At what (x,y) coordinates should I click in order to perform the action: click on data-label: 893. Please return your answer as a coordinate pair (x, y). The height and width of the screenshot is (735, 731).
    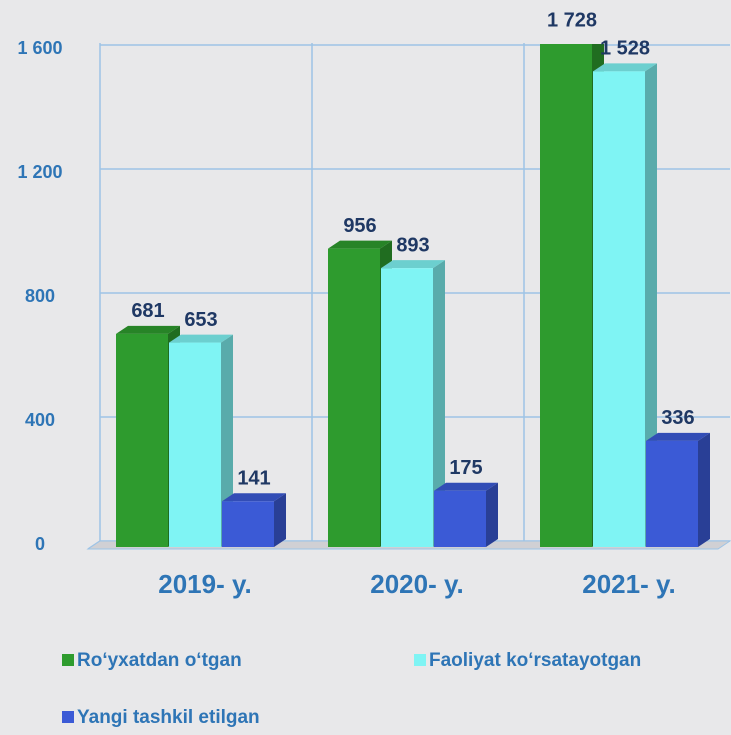
    Looking at the image, I should click on (412, 245).